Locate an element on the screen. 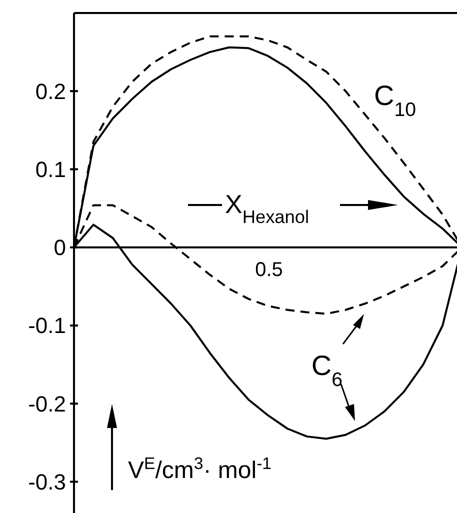 This screenshot has height=513, width=457. annotation: C$_{6}$ is located at coordinates (327, 370).